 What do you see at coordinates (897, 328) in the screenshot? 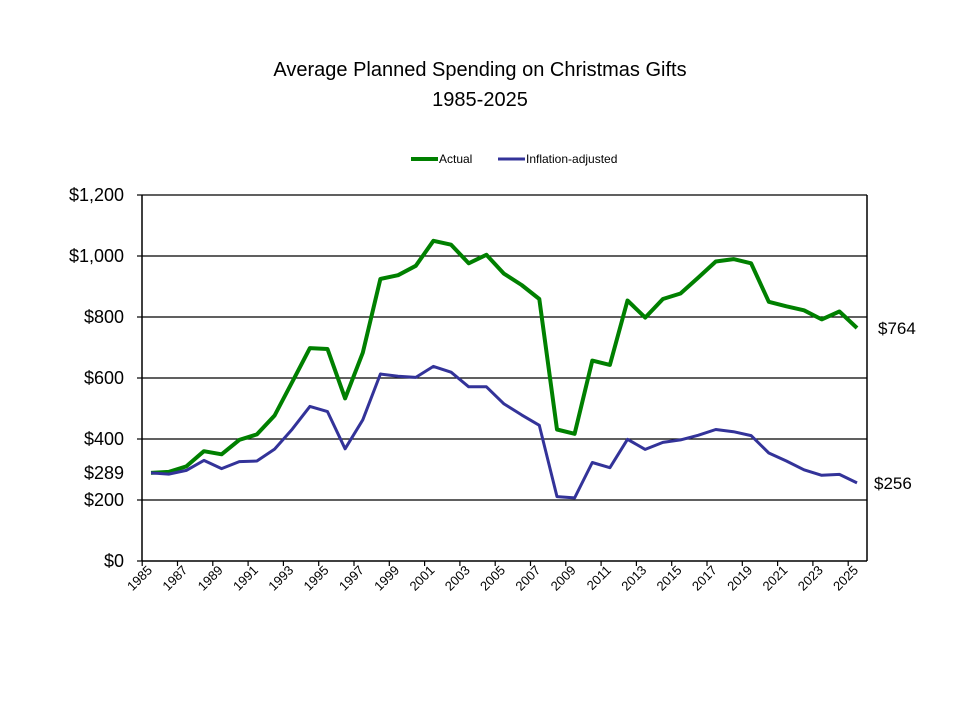
I see `annotation-label: $764` at bounding box center [897, 328].